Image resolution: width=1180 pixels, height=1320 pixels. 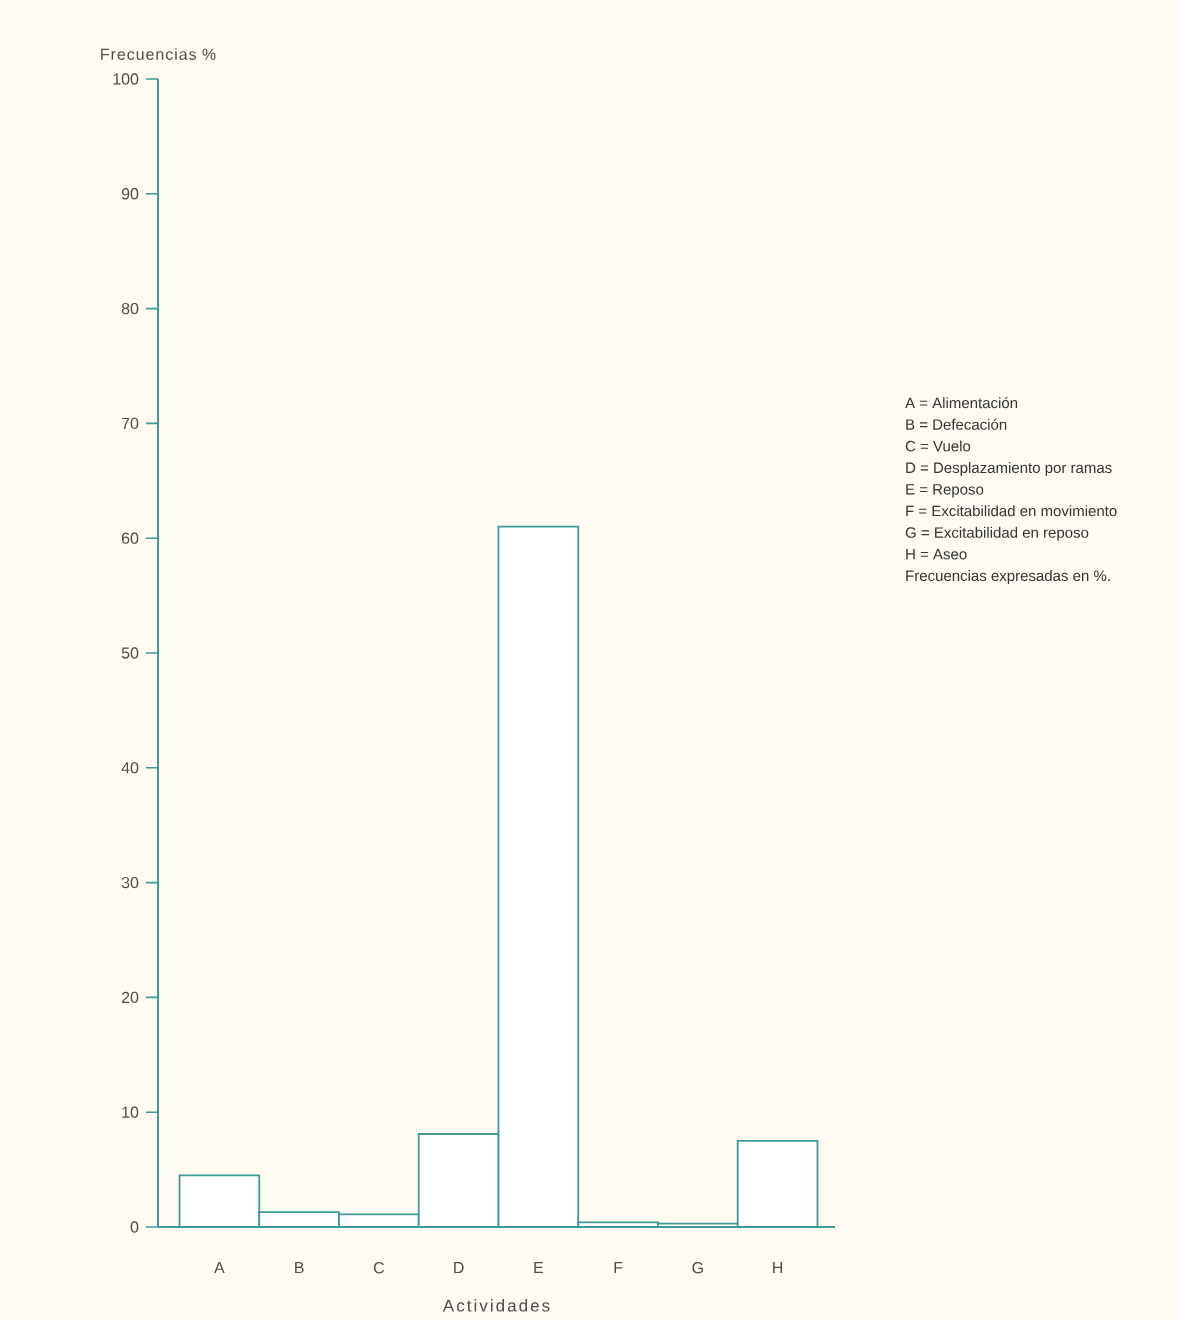 What do you see at coordinates (219, 1268) in the screenshot?
I see `x-tick-label: A` at bounding box center [219, 1268].